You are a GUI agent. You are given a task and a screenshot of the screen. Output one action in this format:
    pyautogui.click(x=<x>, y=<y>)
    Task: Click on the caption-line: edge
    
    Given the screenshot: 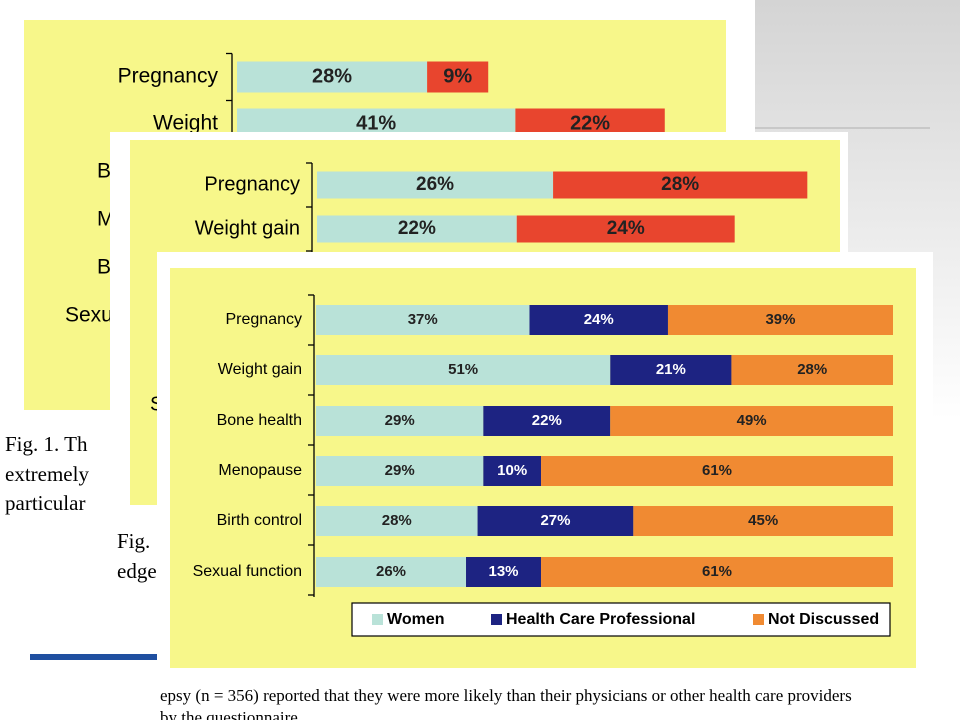 What is the action you would take?
    pyautogui.click(x=137, y=571)
    